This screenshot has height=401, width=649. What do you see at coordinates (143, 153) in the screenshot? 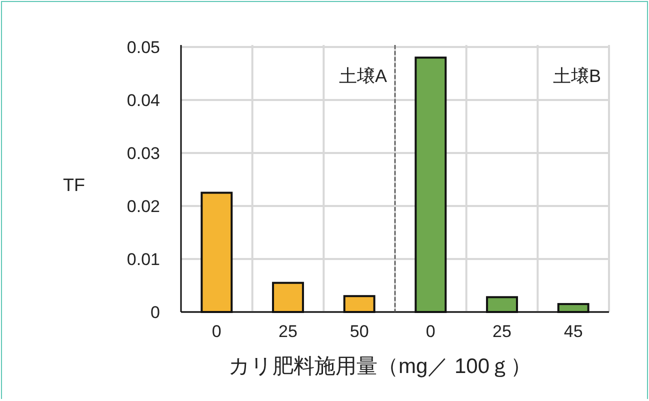
I see `y-tick-label: 0.03` at bounding box center [143, 153].